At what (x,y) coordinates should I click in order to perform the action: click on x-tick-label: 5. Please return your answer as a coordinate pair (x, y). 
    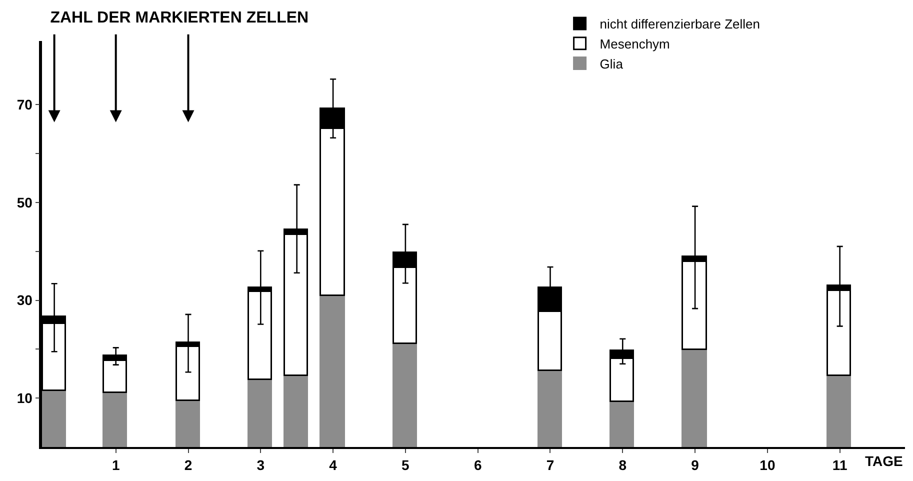
    Looking at the image, I should click on (406, 464).